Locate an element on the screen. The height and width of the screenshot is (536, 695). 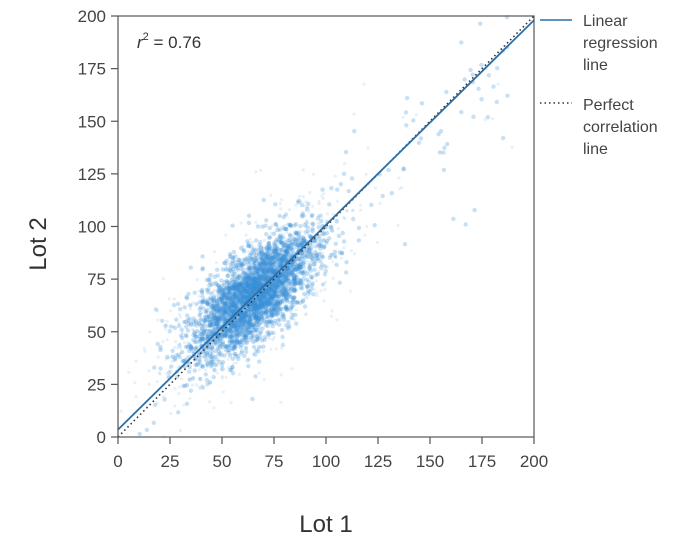
legend-regression-label: Linear regression line is located at coordinates (622, 43).